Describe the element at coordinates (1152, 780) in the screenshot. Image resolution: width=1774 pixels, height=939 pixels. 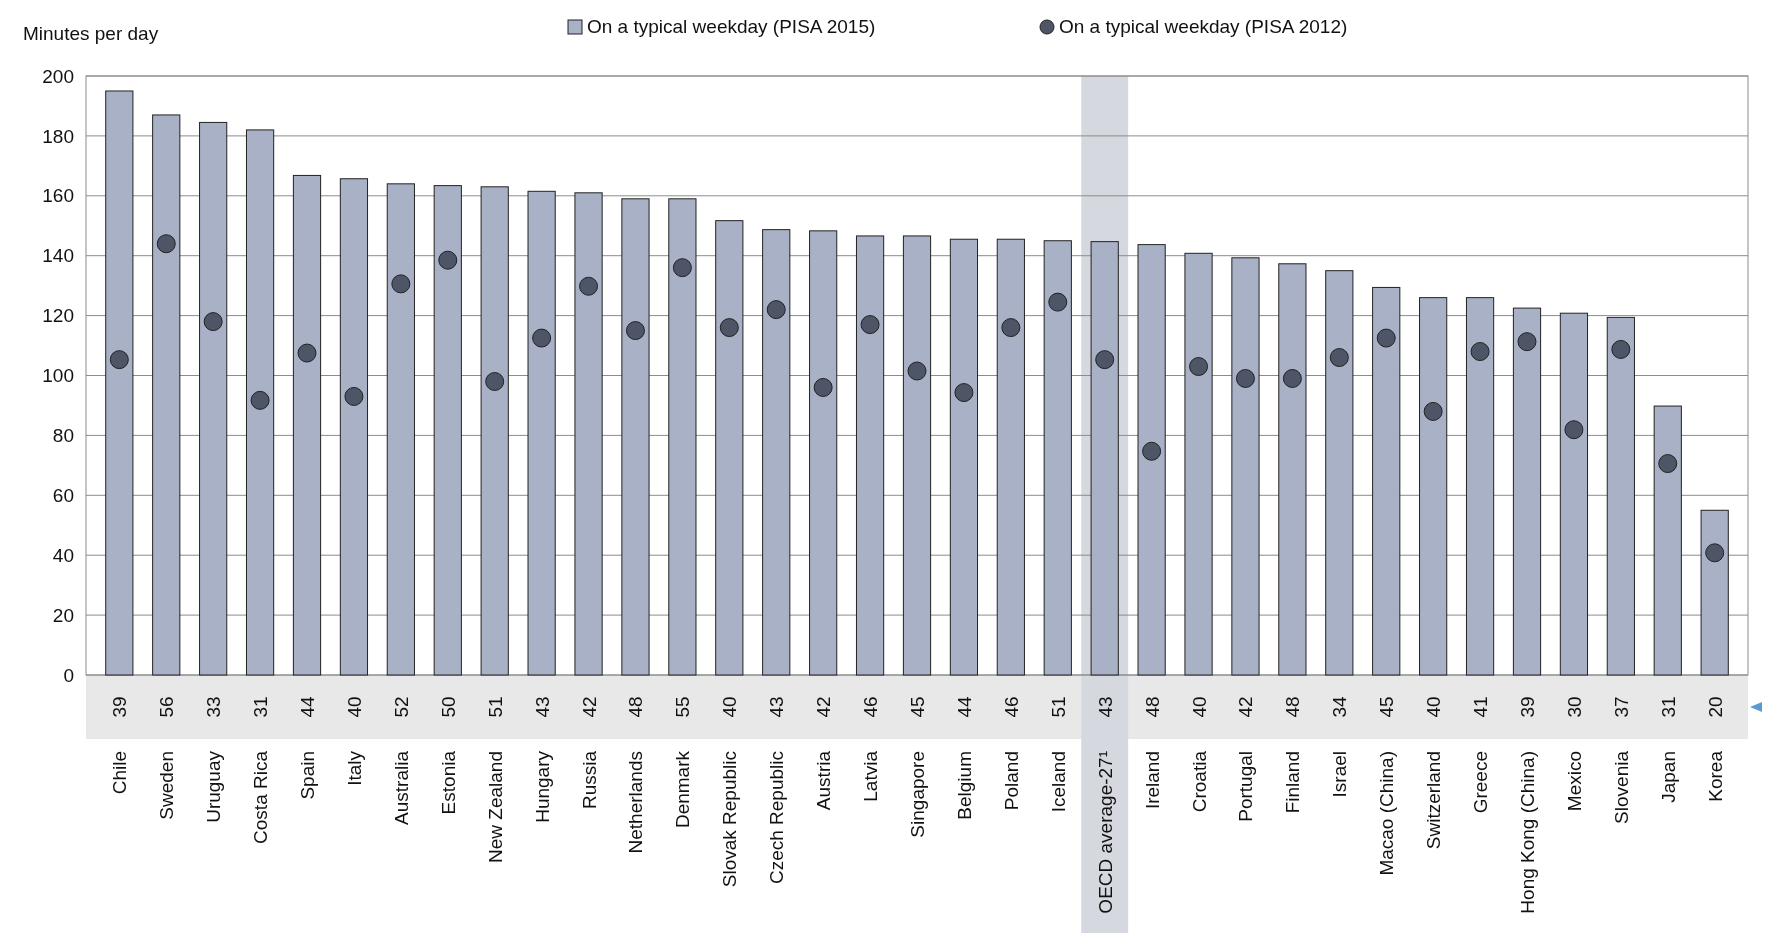
I see `x-tick-label: Ireland` at that location.